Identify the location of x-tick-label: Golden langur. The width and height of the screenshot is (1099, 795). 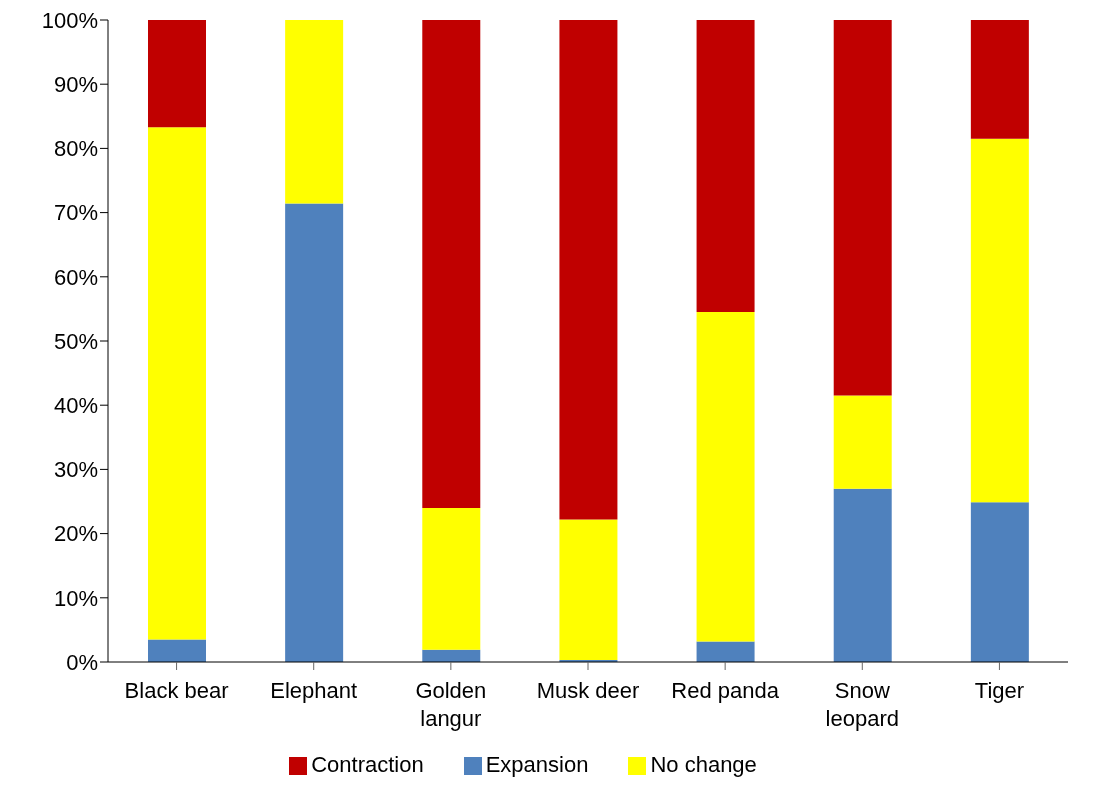
(451, 704).